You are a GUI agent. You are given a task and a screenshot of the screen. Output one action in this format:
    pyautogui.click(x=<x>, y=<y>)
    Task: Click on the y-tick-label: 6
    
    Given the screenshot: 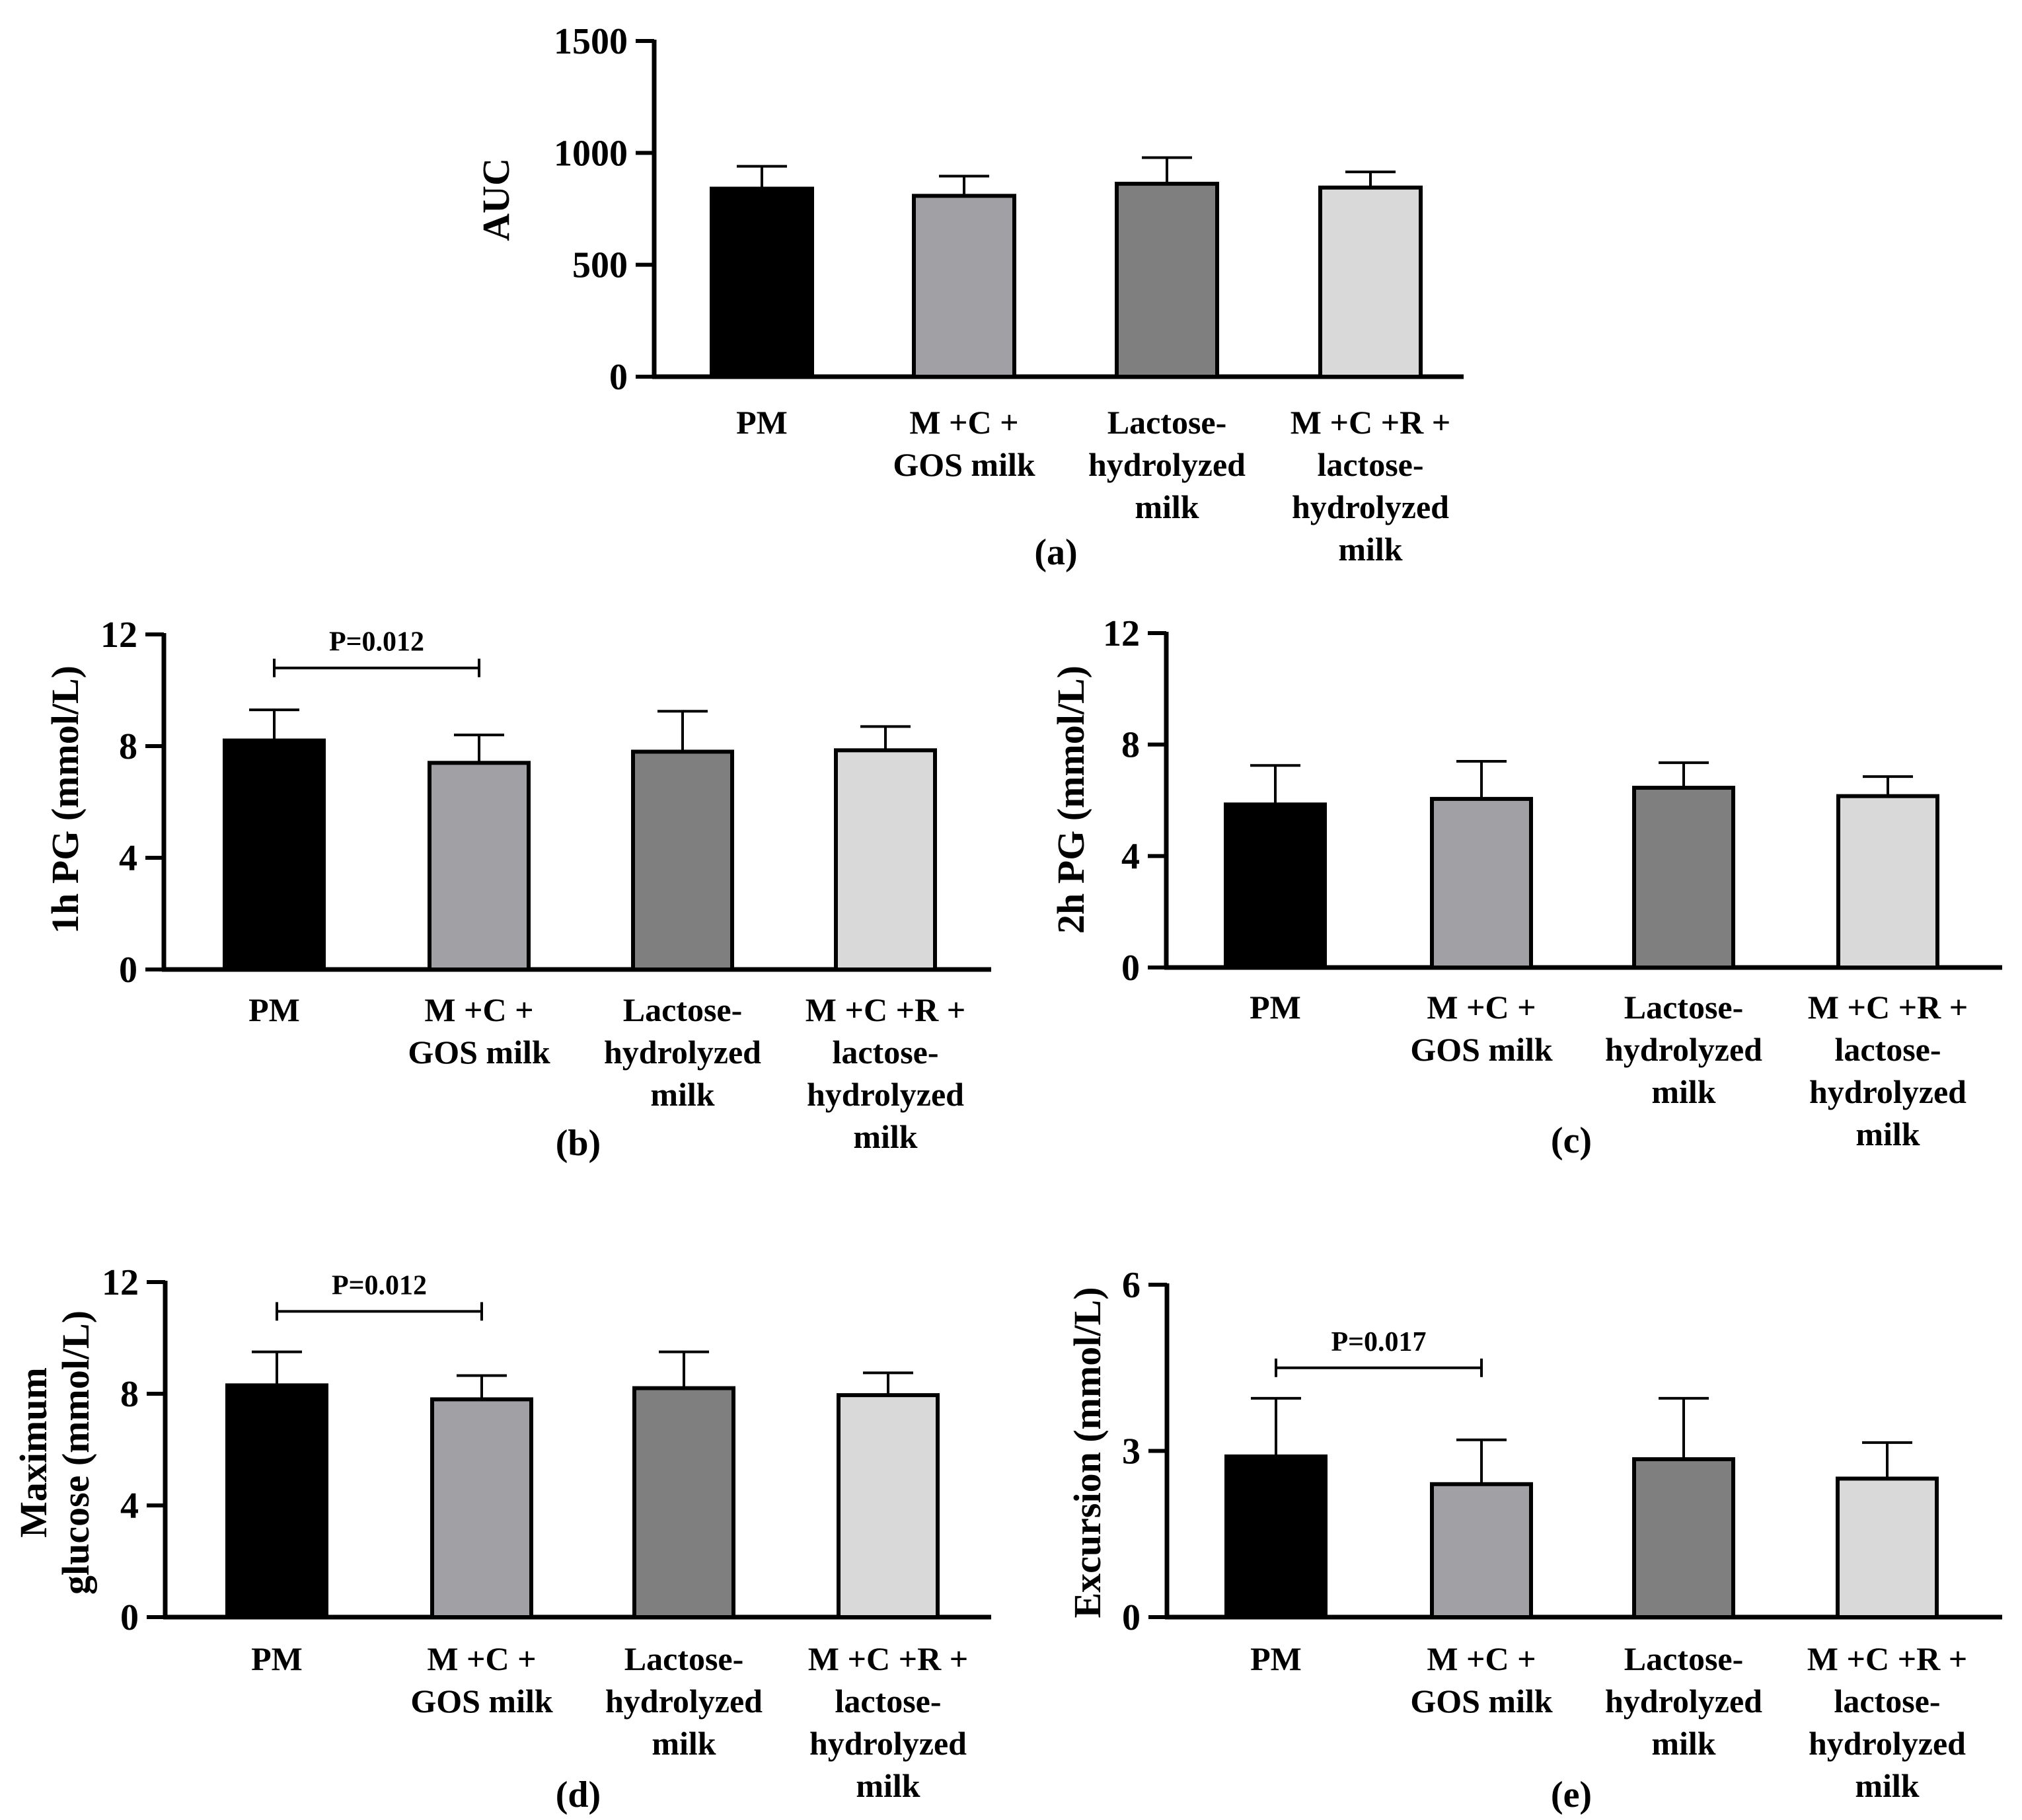 What is the action you would take?
    pyautogui.click(x=1131, y=1285)
    